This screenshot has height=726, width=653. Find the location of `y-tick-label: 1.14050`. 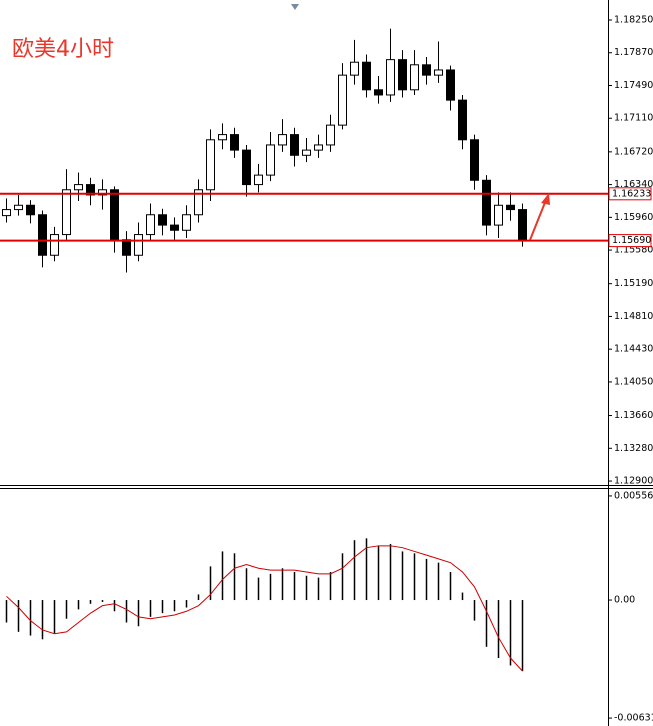

y-tick-label: 1.14050 is located at coordinates (633, 381).